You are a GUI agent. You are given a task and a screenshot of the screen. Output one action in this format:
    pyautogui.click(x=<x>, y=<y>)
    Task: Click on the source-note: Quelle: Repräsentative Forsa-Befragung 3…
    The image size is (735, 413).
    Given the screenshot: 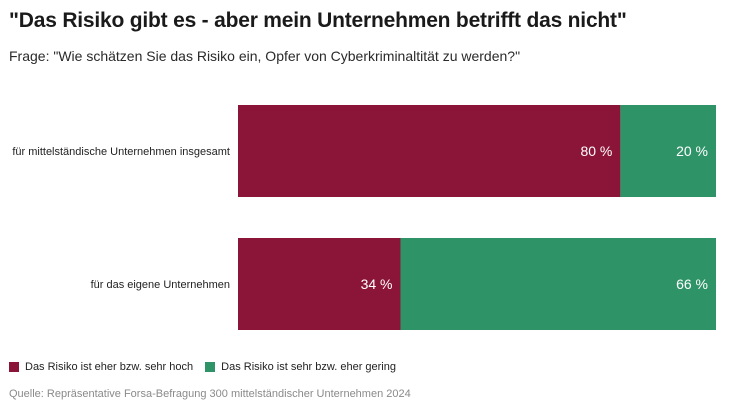 What is the action you would take?
    pyautogui.click(x=210, y=394)
    